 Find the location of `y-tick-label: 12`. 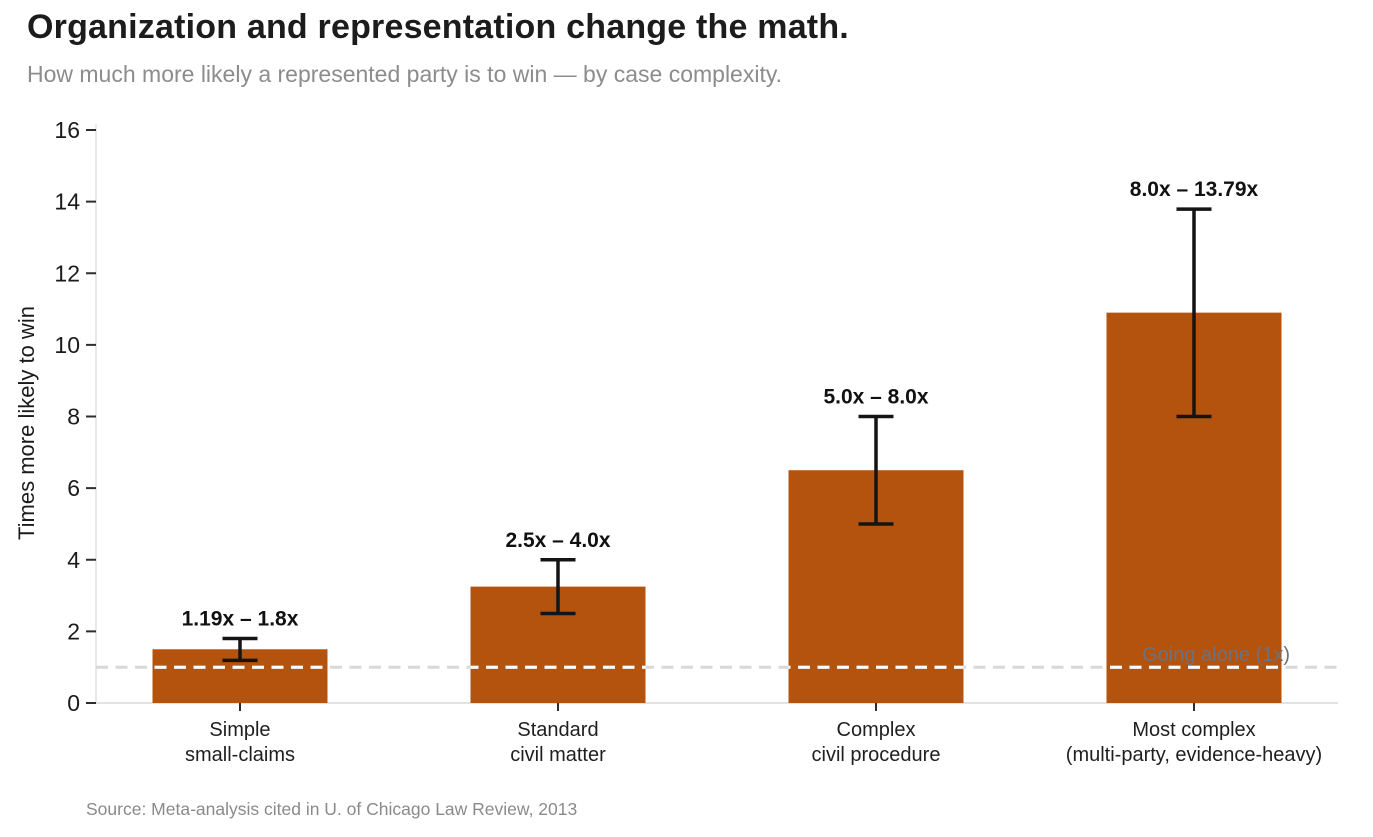

y-tick-label: 12 is located at coordinates (67, 273).